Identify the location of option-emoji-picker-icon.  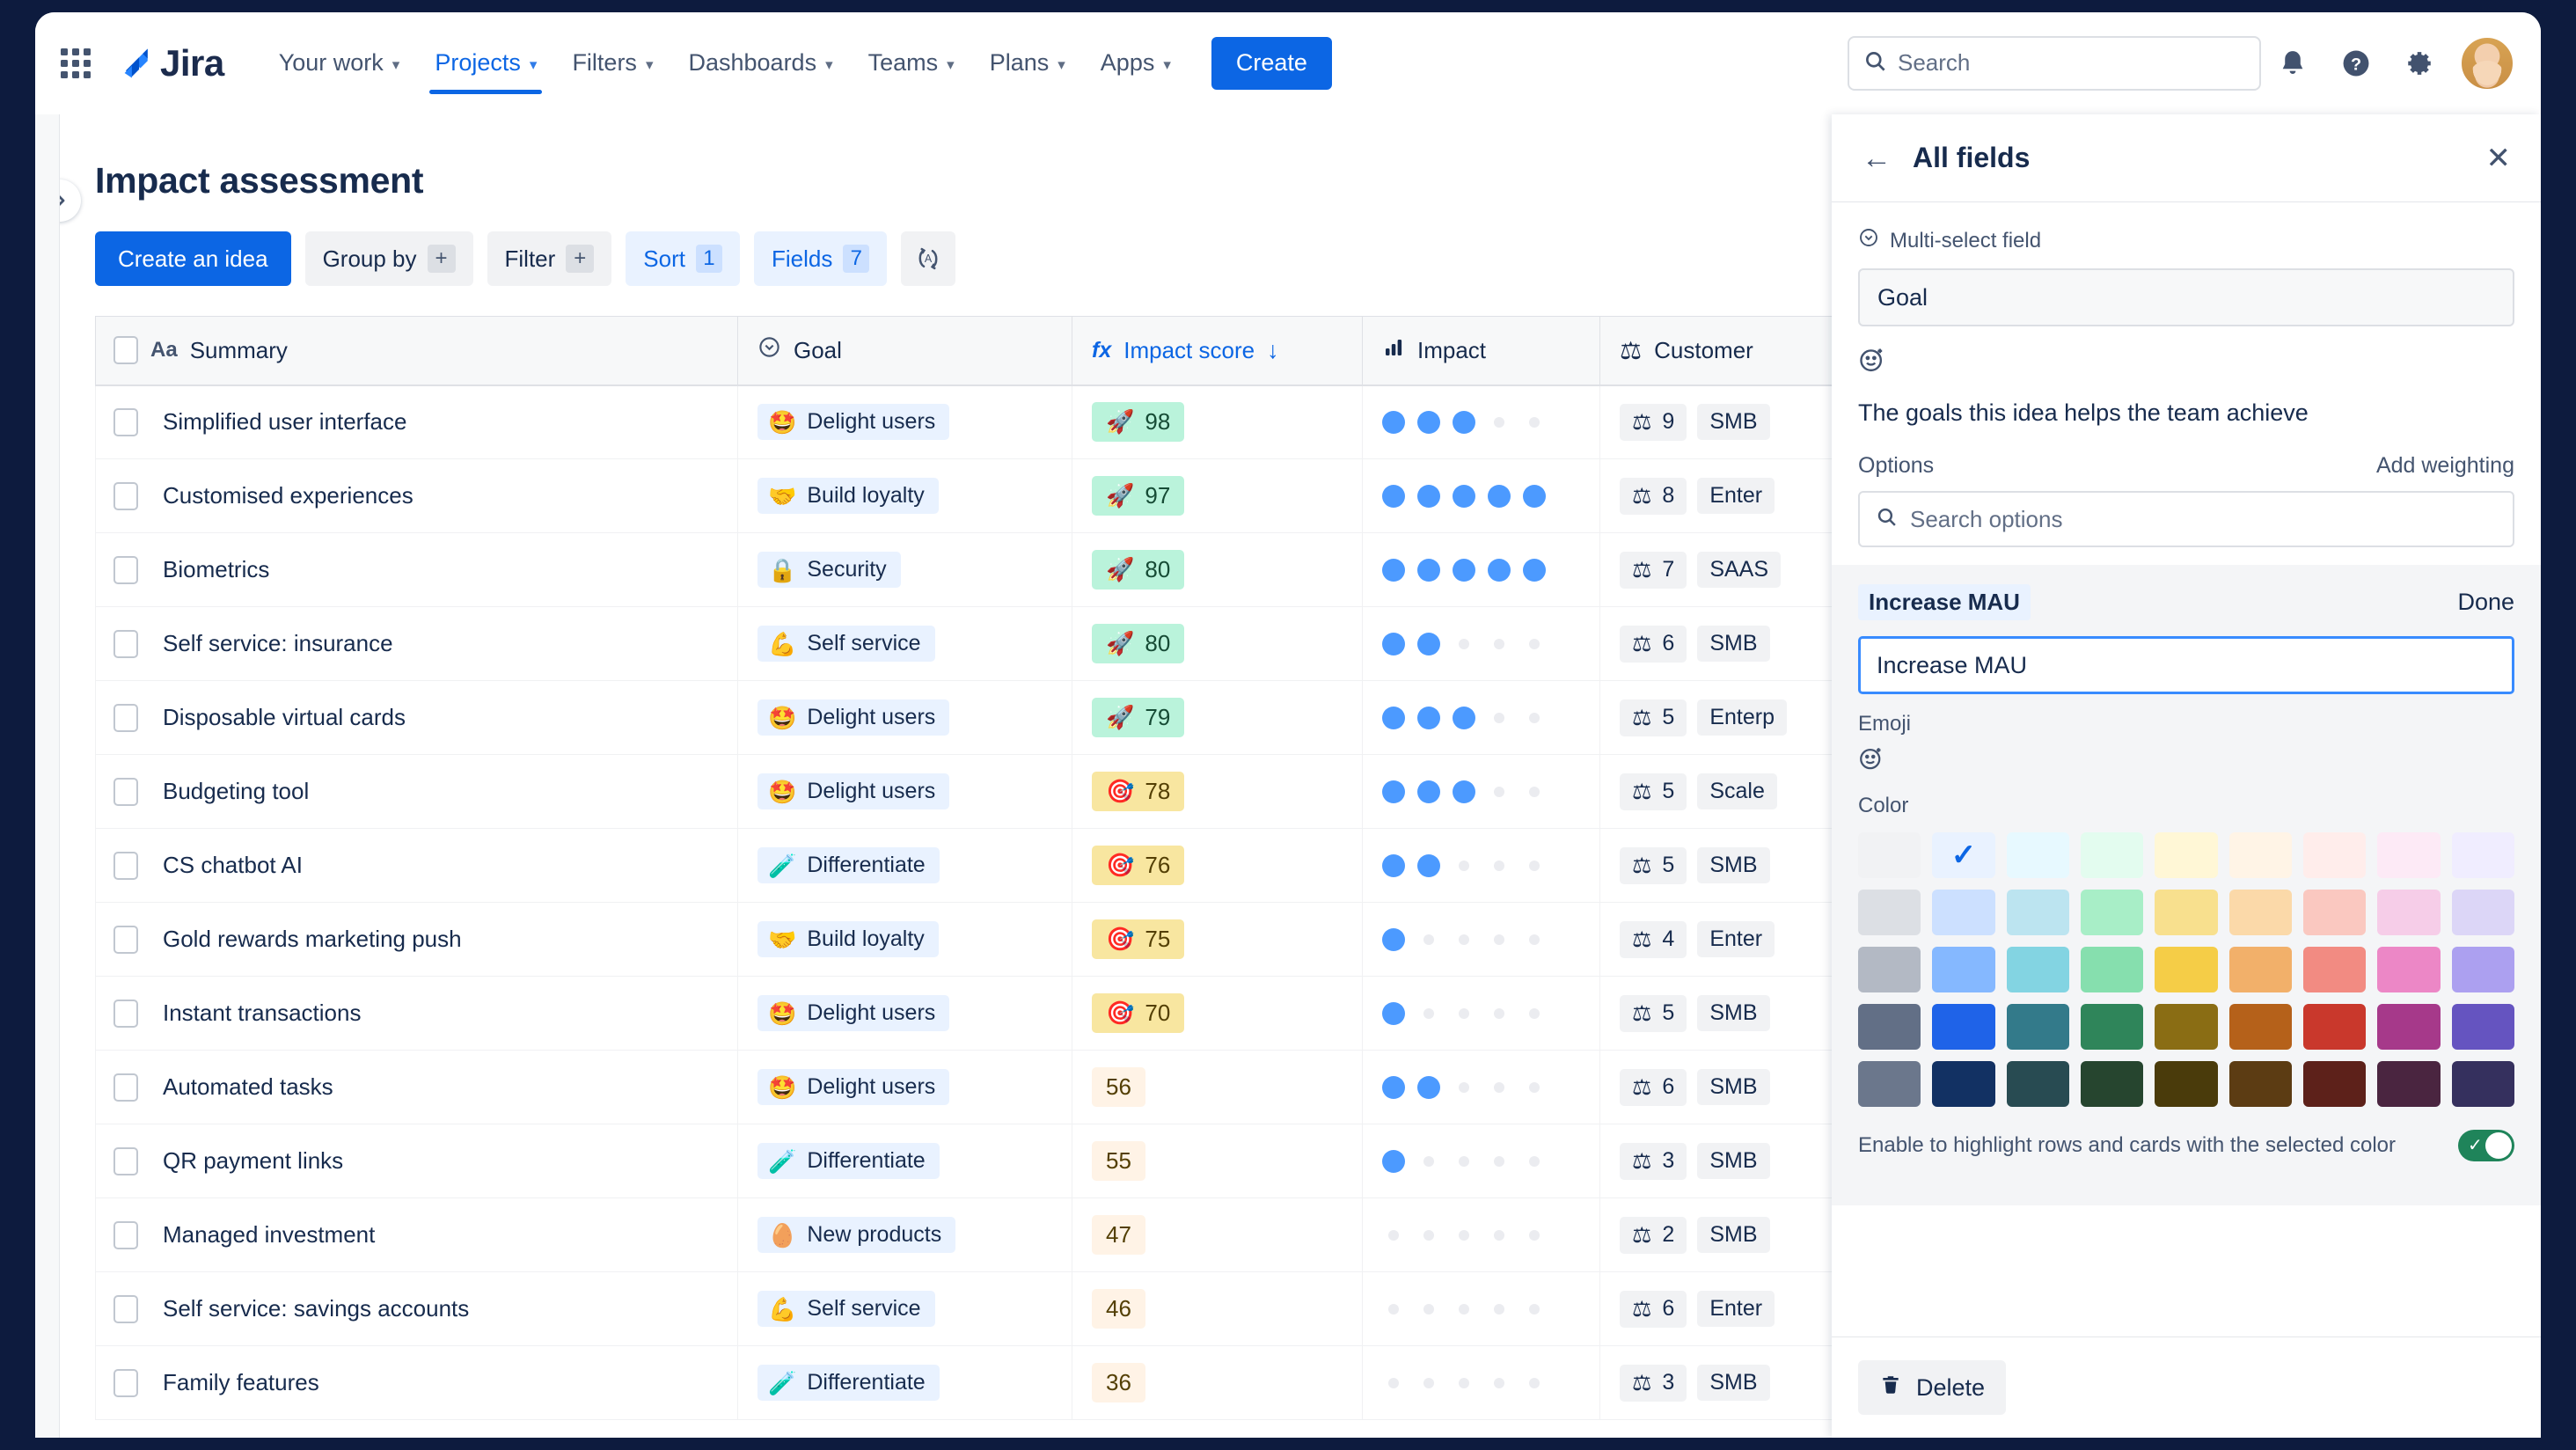
(2186, 760).